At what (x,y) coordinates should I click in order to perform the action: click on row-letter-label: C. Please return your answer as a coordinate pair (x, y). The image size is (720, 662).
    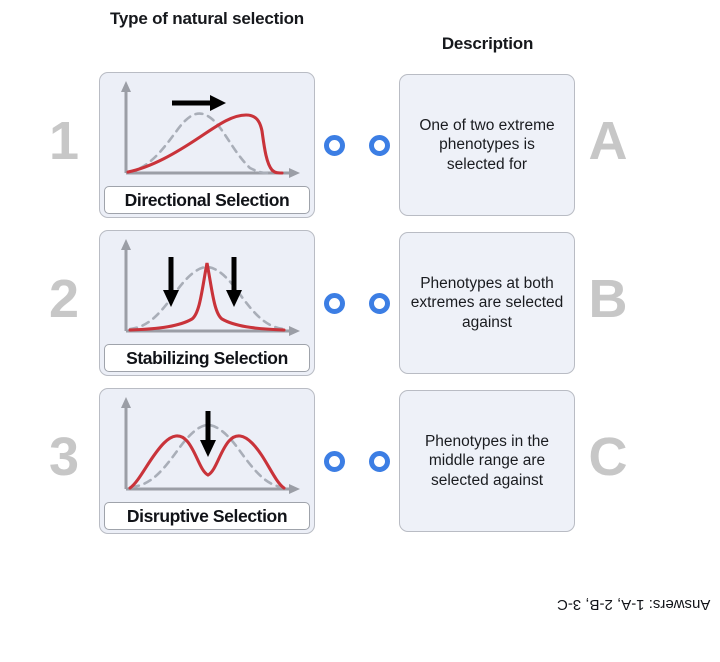
    Looking at the image, I should click on (608, 457).